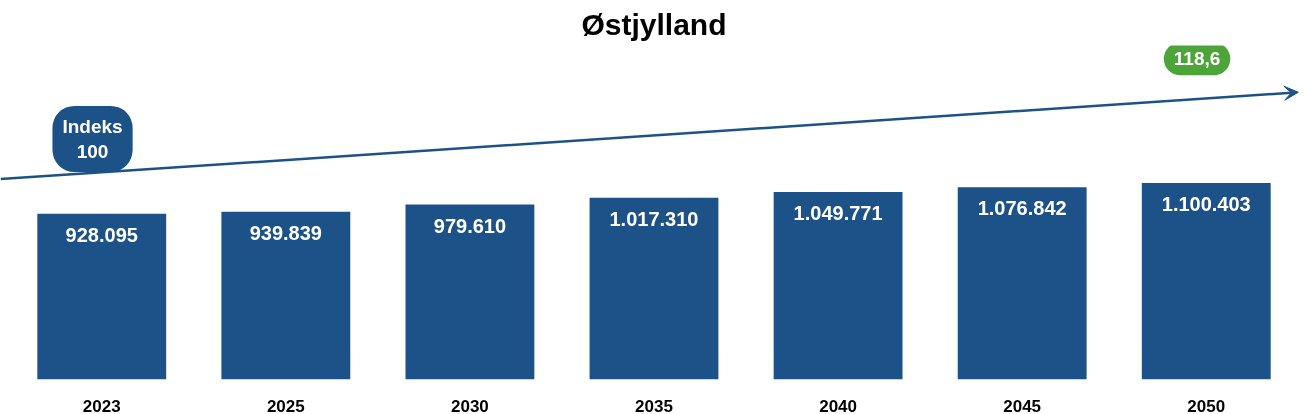 This screenshot has width=1307, height=414. What do you see at coordinates (1197, 59) in the screenshot?
I see `text: 118,6` at bounding box center [1197, 59].